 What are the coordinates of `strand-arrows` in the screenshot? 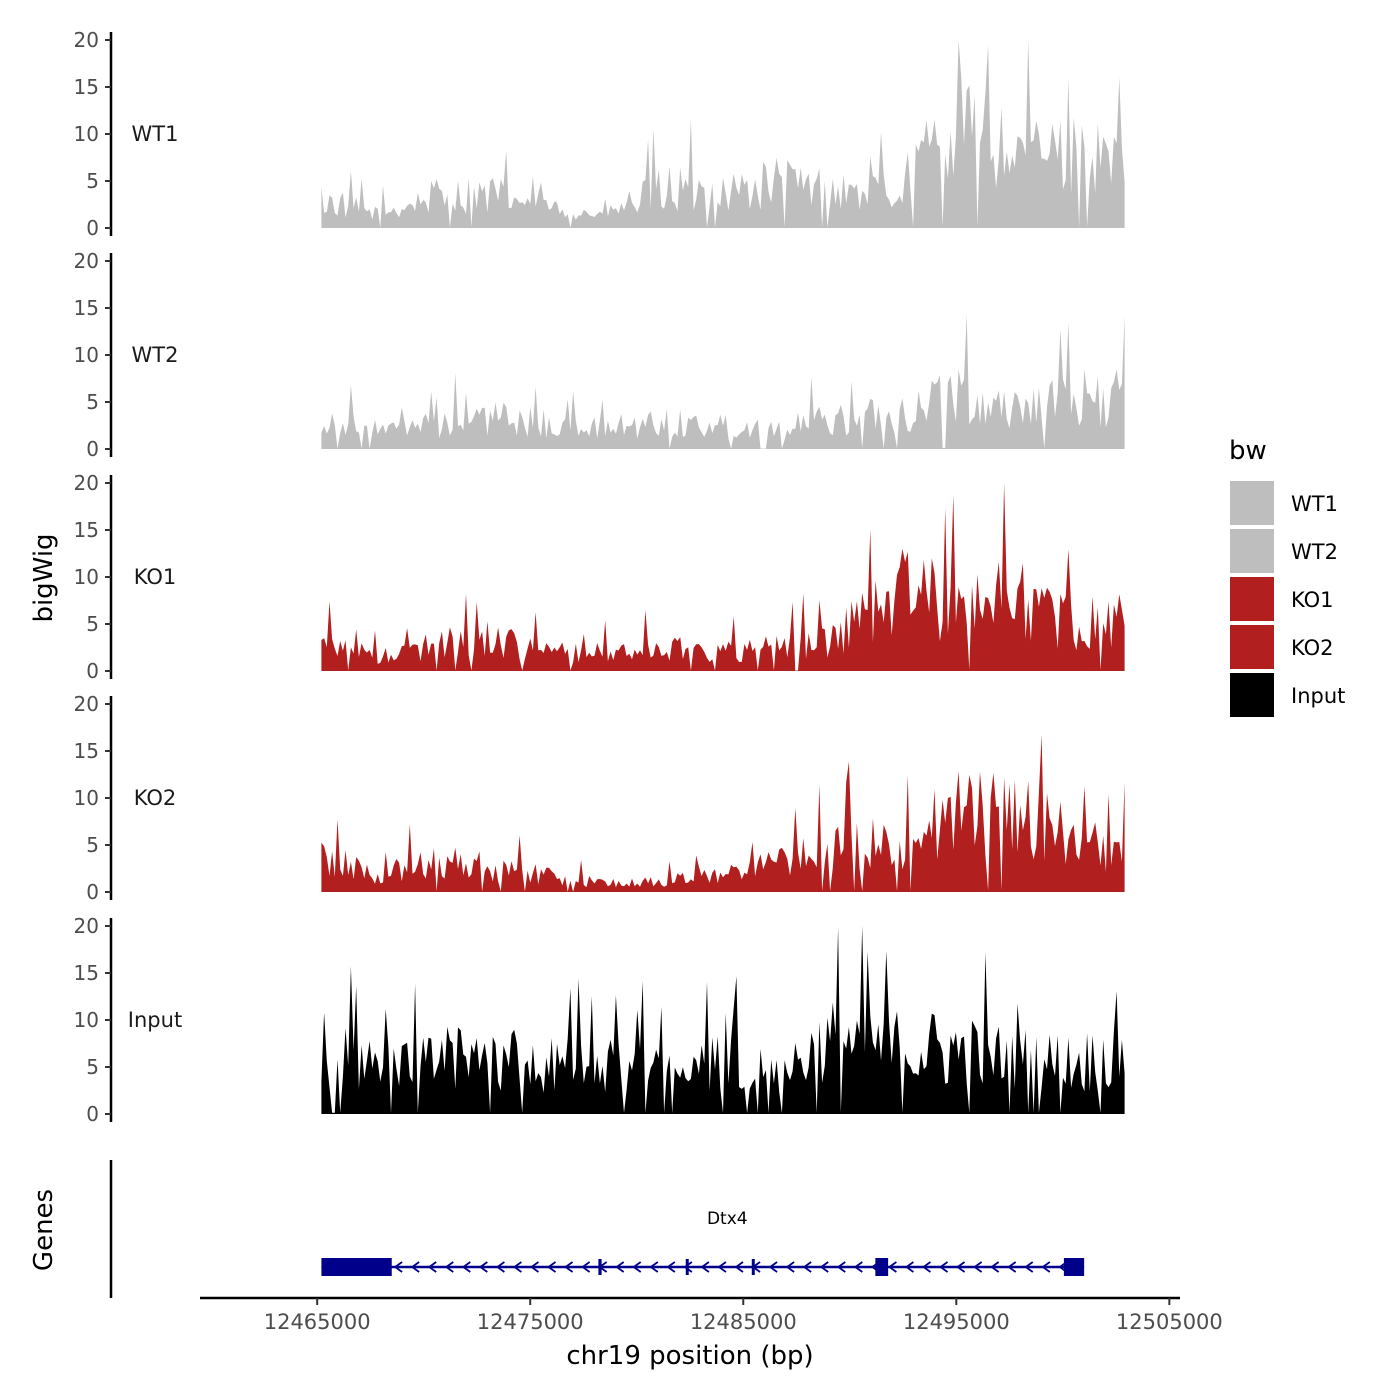 It's located at (705, 1267).